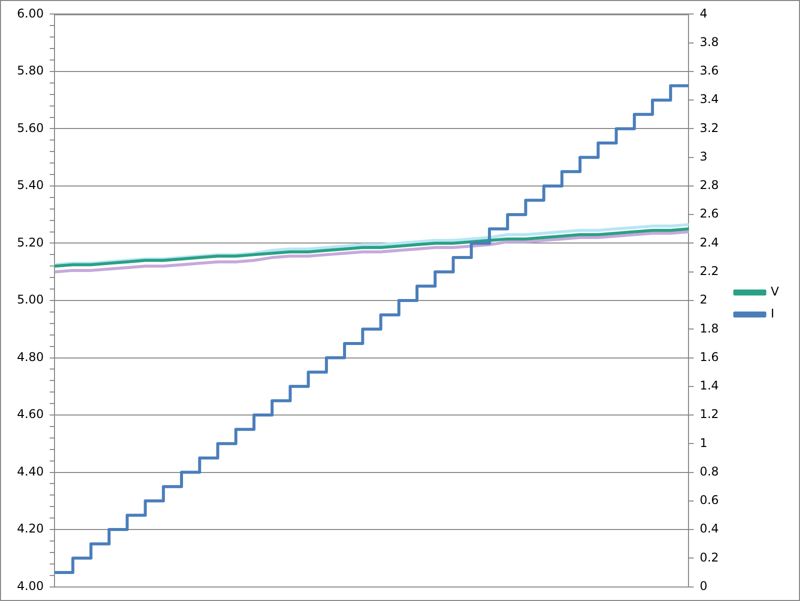 The width and height of the screenshot is (800, 601). Describe the element at coordinates (709, 41) in the screenshot. I see `y2-tick-label: 3.8` at that location.